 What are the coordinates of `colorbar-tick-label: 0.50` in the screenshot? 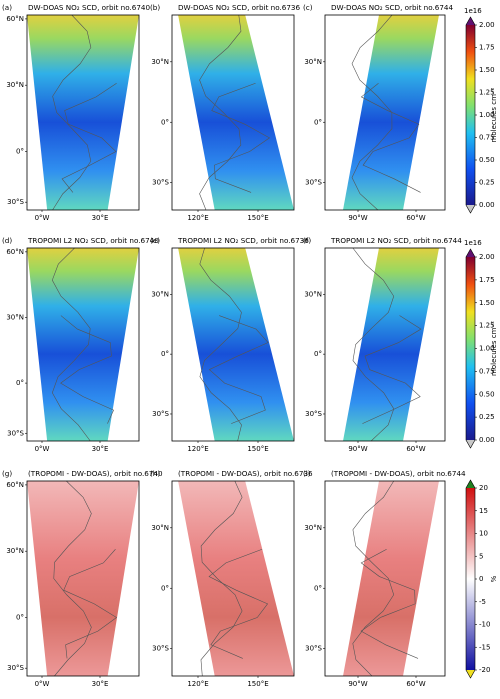 It's located at (487, 394).